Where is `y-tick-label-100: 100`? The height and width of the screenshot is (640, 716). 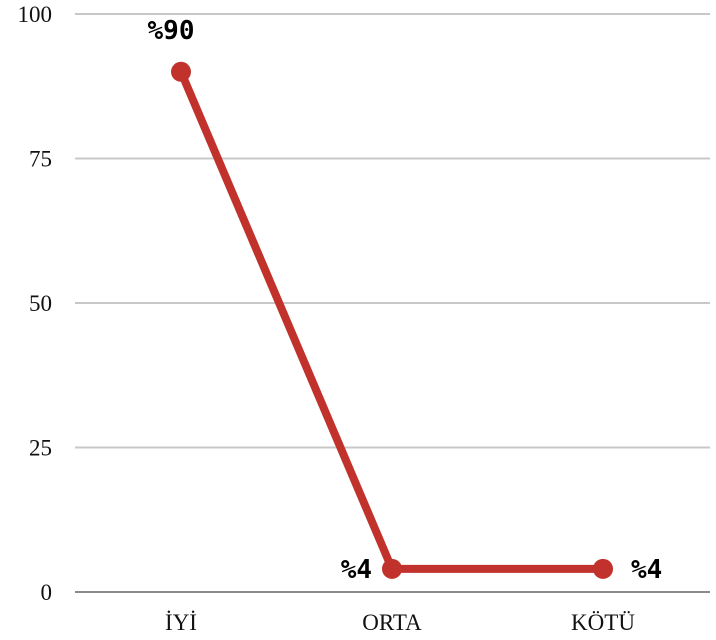
y-tick-label-100: 100 is located at coordinates (35, 14).